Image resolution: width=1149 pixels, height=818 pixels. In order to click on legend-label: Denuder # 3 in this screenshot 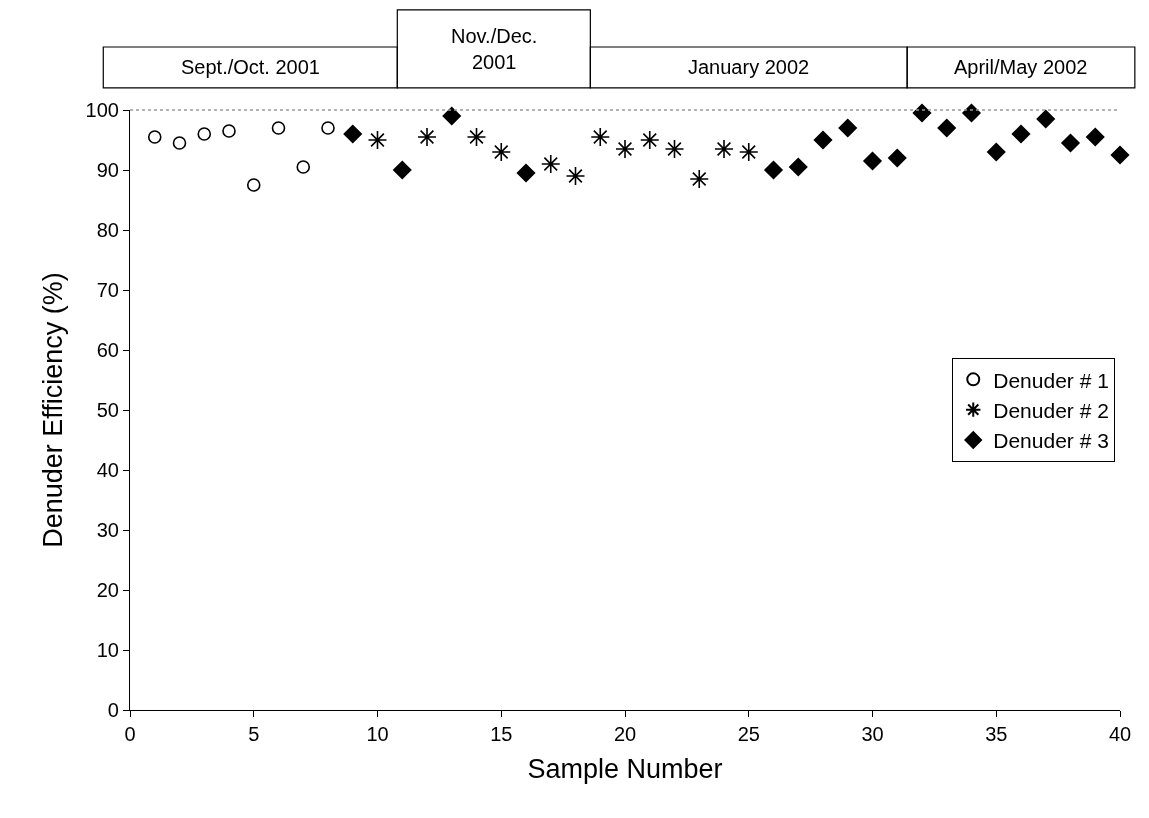, I will do `click(1051, 441)`.